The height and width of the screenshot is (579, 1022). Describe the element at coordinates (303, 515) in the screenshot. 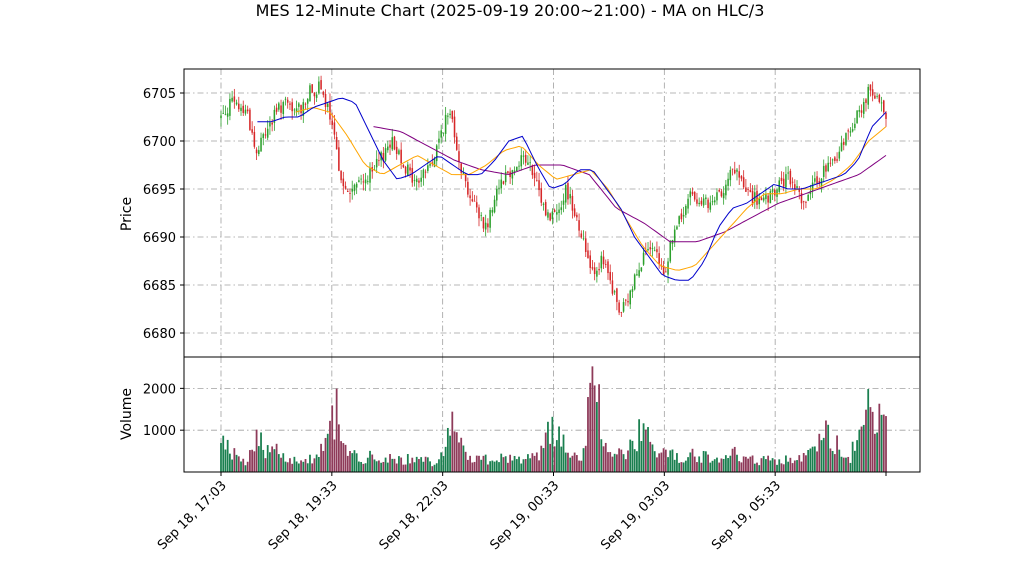

I see `x-tick-label: Sep 18, 19:33` at that location.